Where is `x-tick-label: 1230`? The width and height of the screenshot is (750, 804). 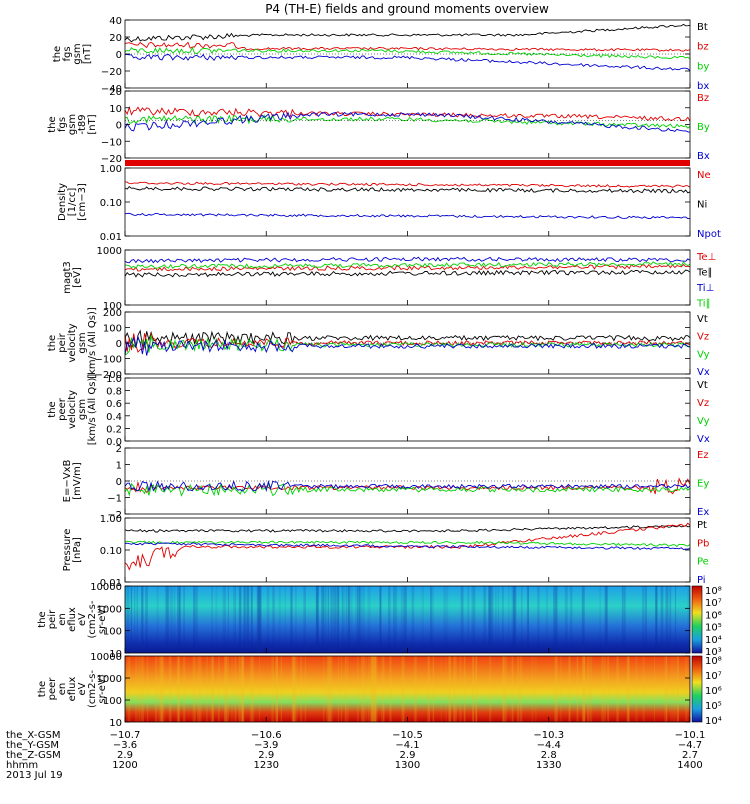 x-tick-label: 1230 is located at coordinates (266, 765).